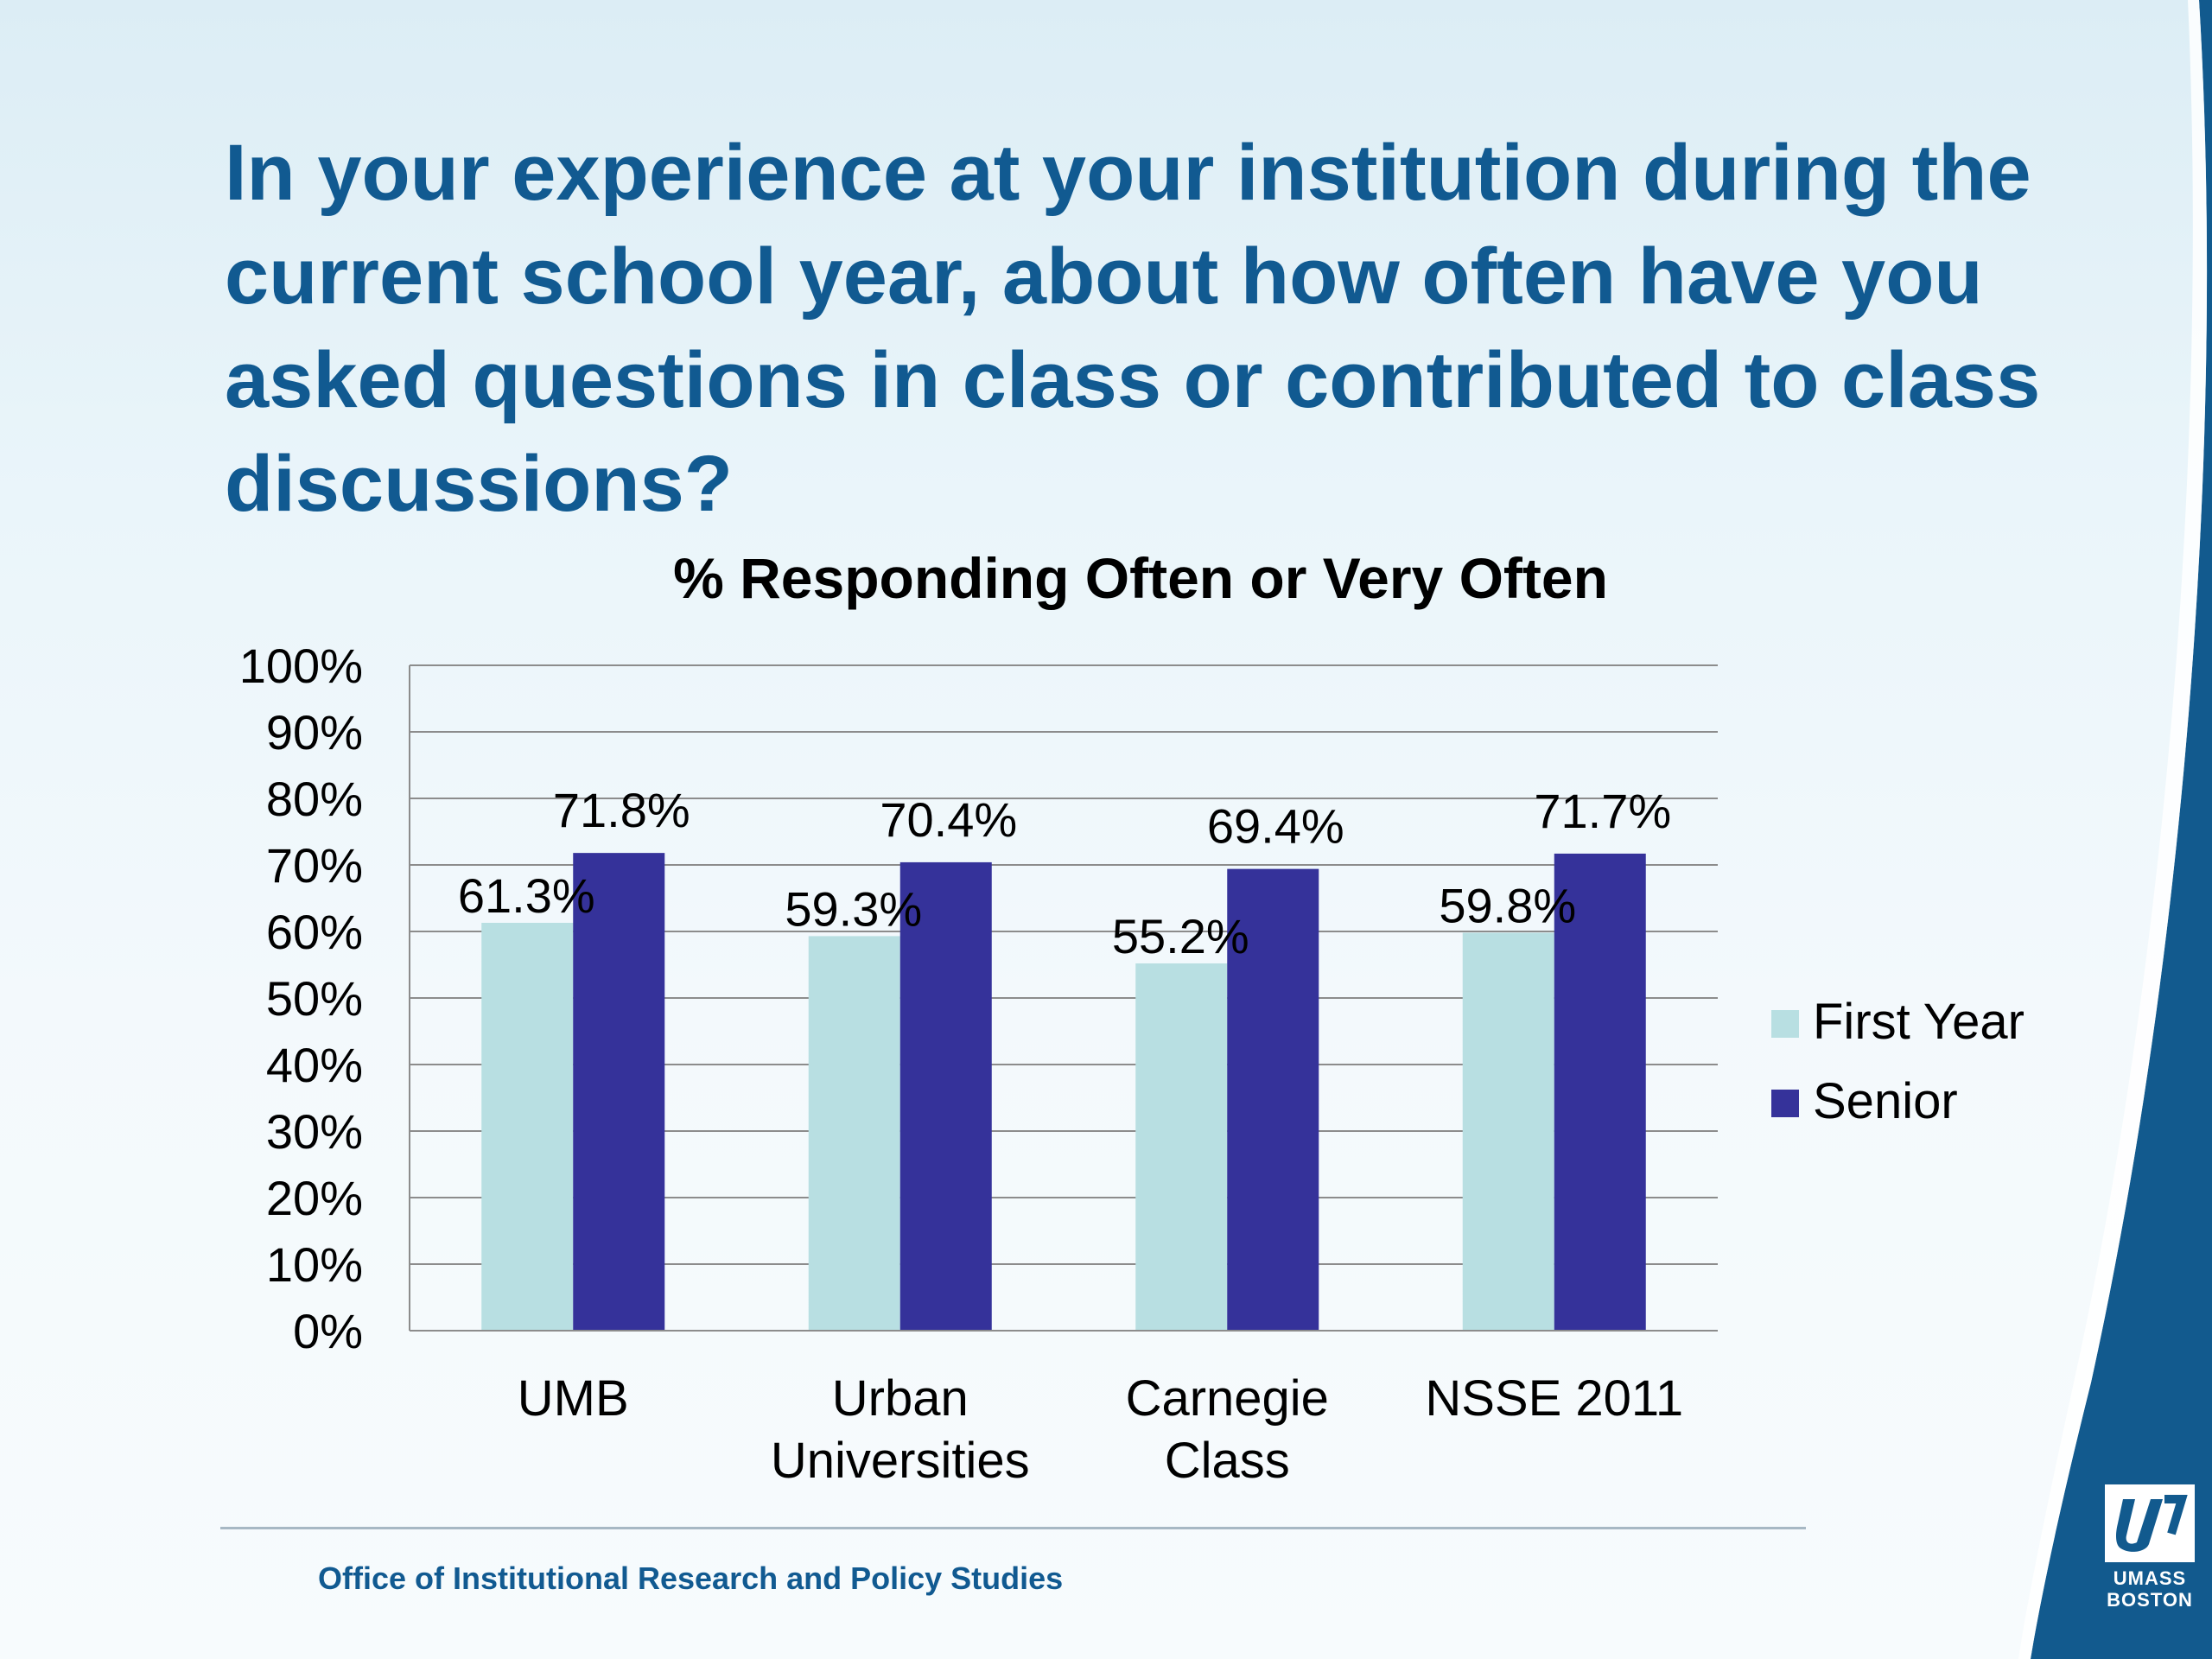 Image resolution: width=2212 pixels, height=1659 pixels. What do you see at coordinates (901, 1461) in the screenshot?
I see `x-tick-label: Universities` at bounding box center [901, 1461].